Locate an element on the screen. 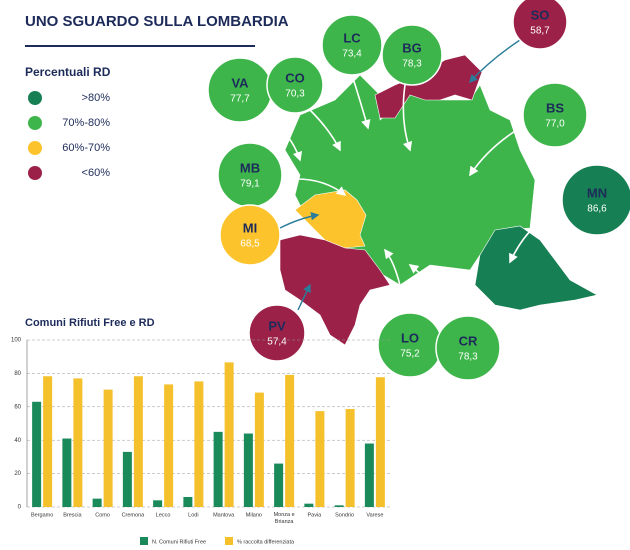  badge-code: BG is located at coordinates (412, 47).